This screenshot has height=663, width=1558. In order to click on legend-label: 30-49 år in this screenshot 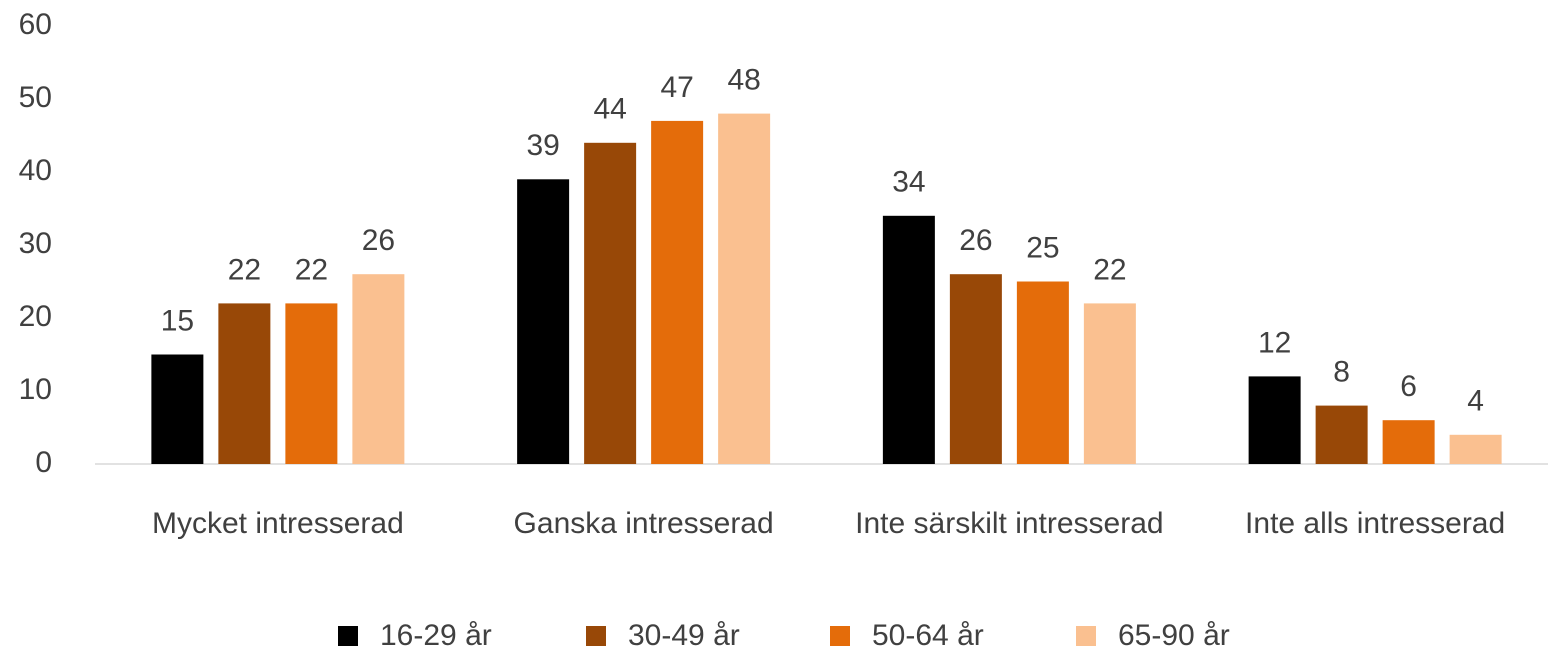, I will do `click(684, 635)`.